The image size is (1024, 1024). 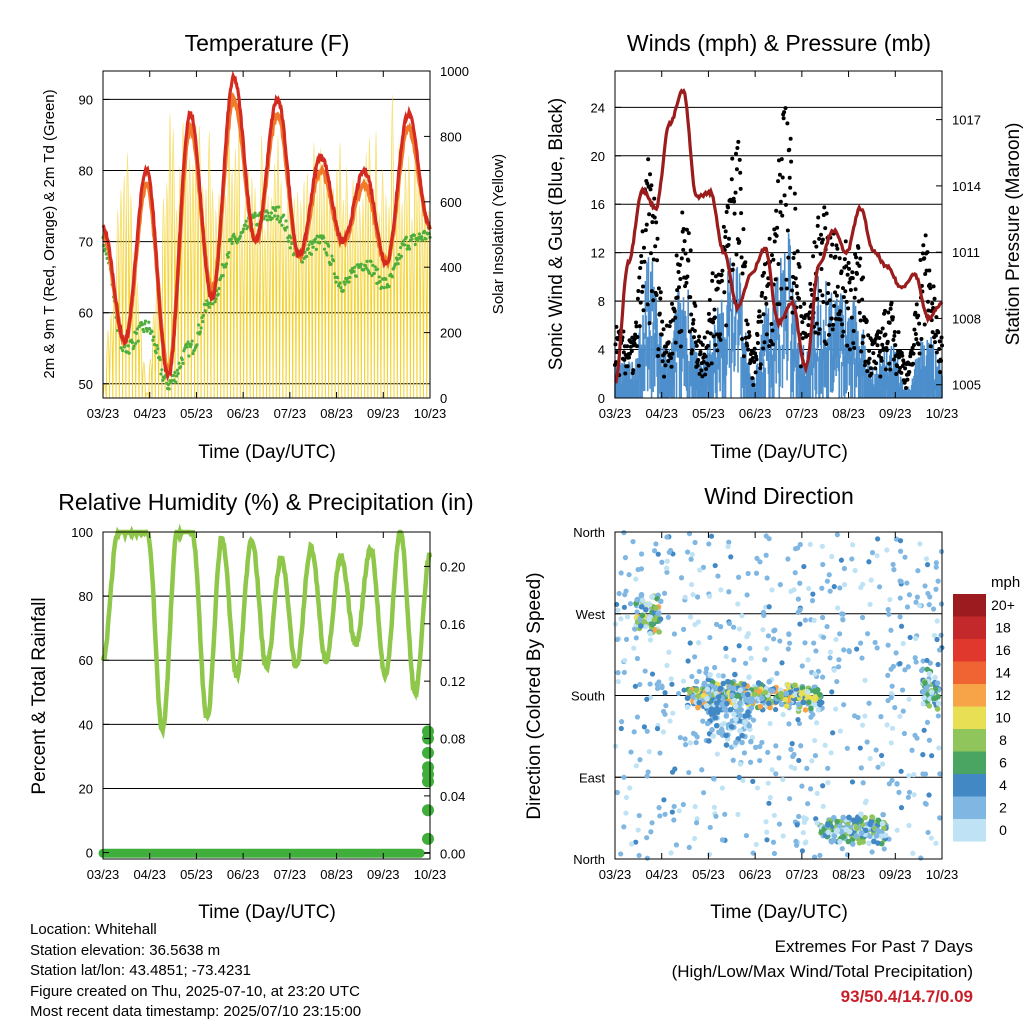 What do you see at coordinates (266, 631) in the screenshot?
I see `humidity-line` at bounding box center [266, 631].